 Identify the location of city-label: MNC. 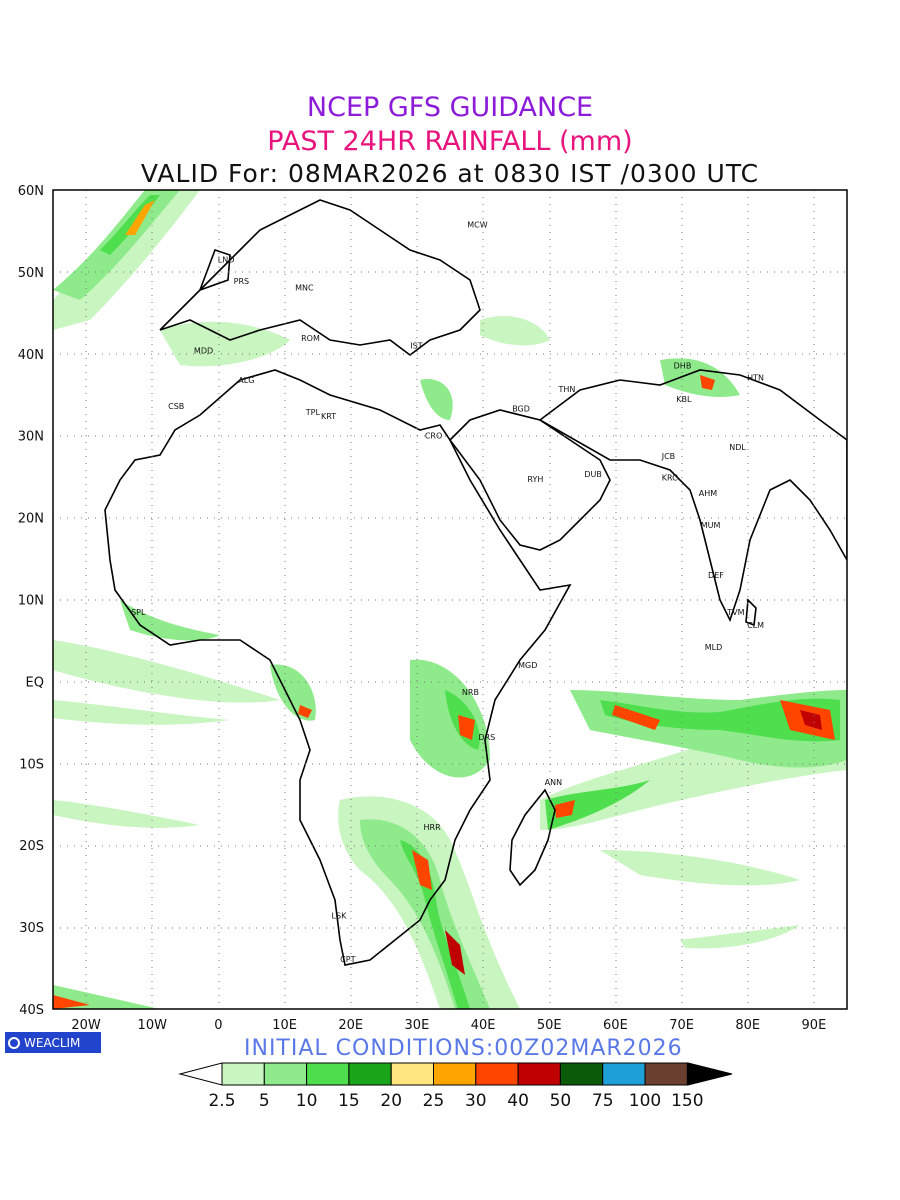
(304, 287).